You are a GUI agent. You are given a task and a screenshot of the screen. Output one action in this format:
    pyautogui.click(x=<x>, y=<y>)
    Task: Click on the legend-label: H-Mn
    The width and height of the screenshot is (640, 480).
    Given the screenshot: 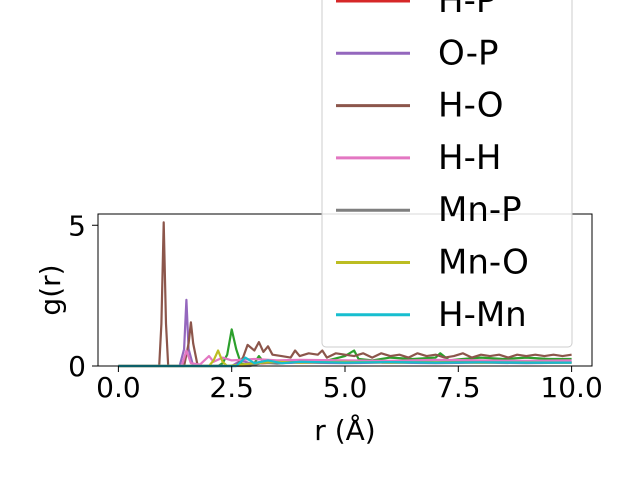 What is the action you would take?
    pyautogui.click(x=482, y=315)
    